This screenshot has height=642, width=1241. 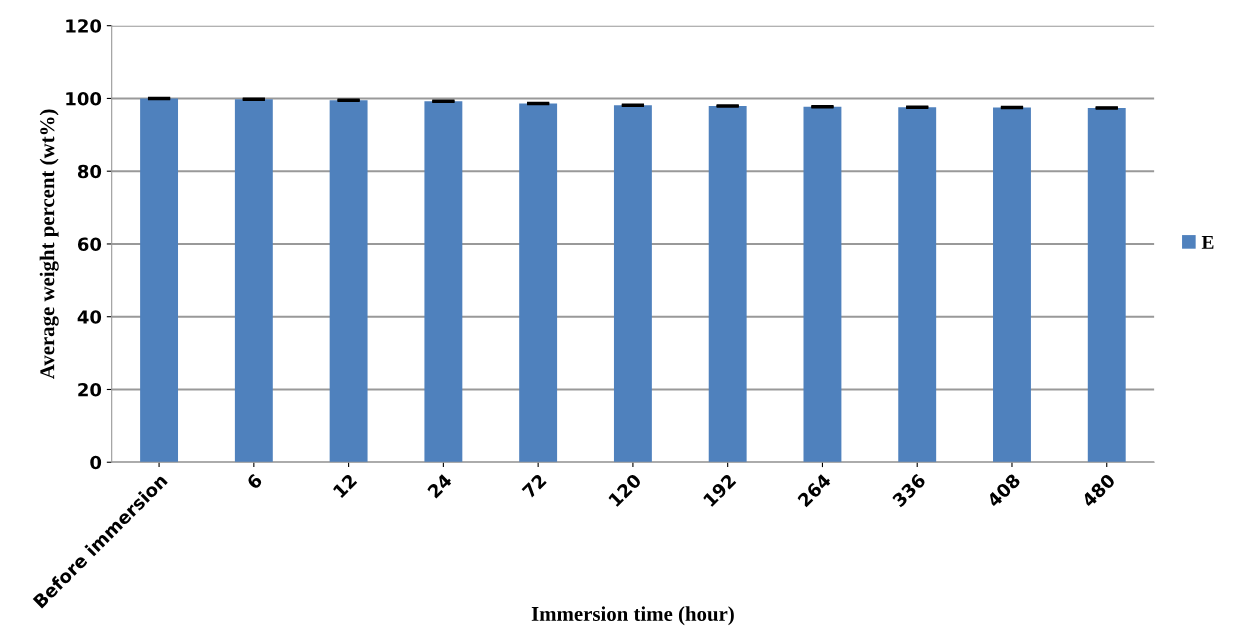 I want to click on x-tick-label: 6, so click(x=254, y=481).